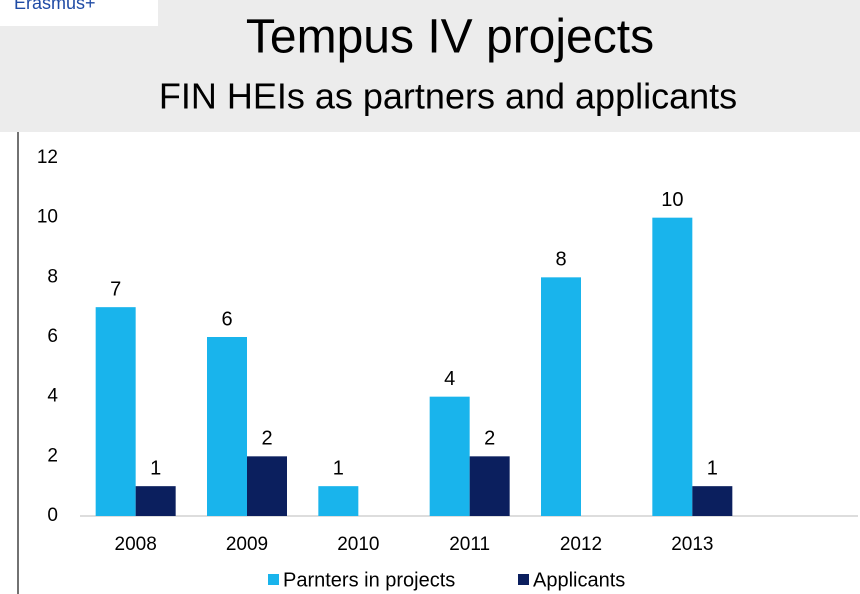 This screenshot has width=860, height=594. Describe the element at coordinates (226, 319) in the screenshot. I see `data-label: 6` at that location.